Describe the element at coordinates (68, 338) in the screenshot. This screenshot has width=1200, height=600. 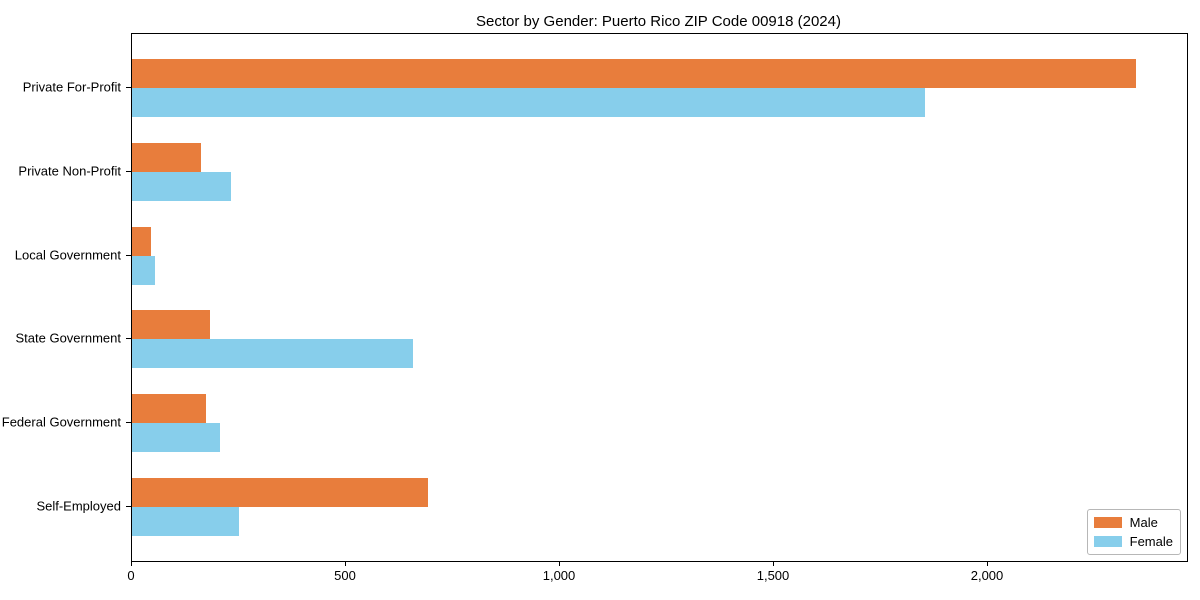
I see `y-tick-label: State Government` at that location.